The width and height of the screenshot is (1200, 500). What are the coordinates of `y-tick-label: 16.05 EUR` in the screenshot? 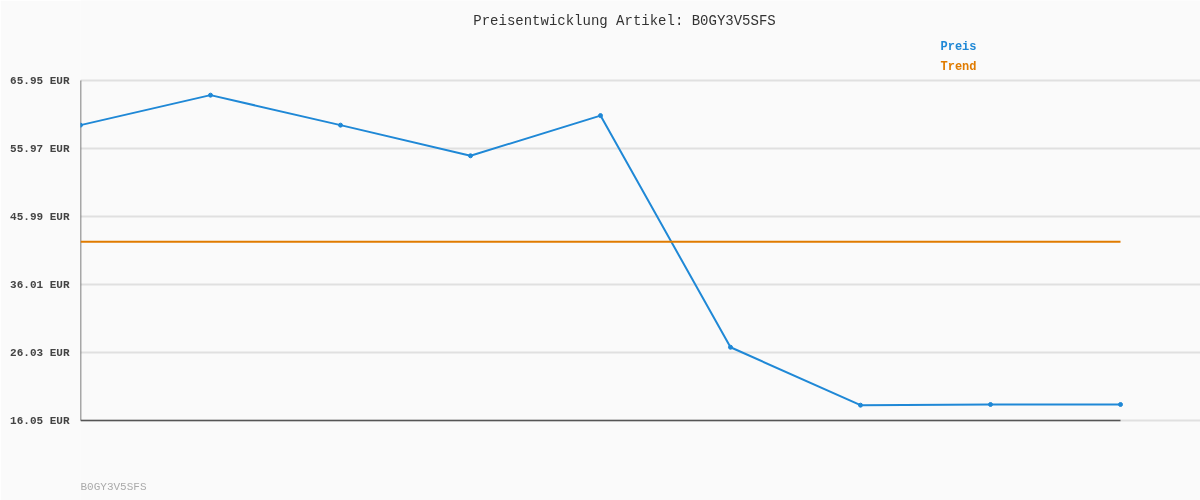 It's located at (40, 420).